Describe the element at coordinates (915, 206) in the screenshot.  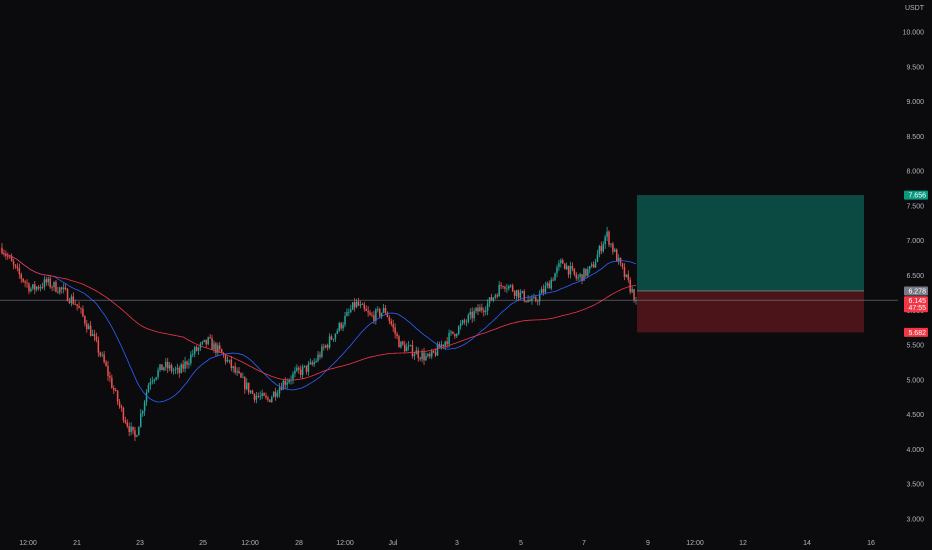
I see `y-tick-label: 7.500` at that location.